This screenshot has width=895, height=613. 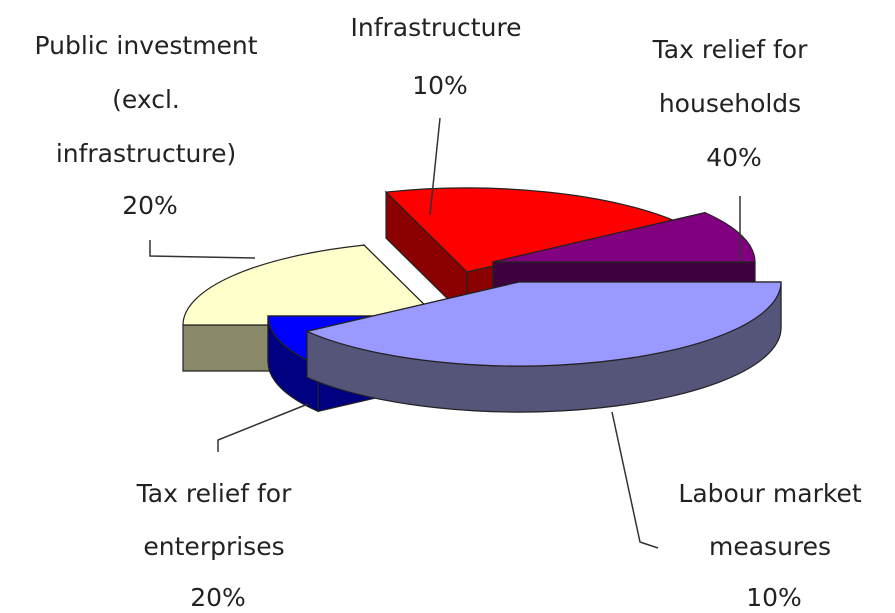 I want to click on label-households: Tax relief for households 40%, so click(x=734, y=103).